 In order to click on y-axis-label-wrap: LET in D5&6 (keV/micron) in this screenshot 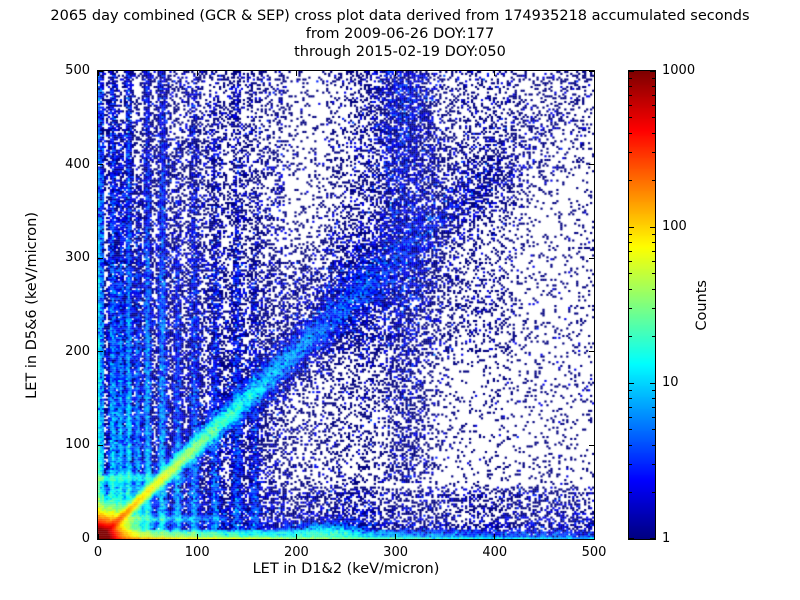, I will do `click(32, 305)`.